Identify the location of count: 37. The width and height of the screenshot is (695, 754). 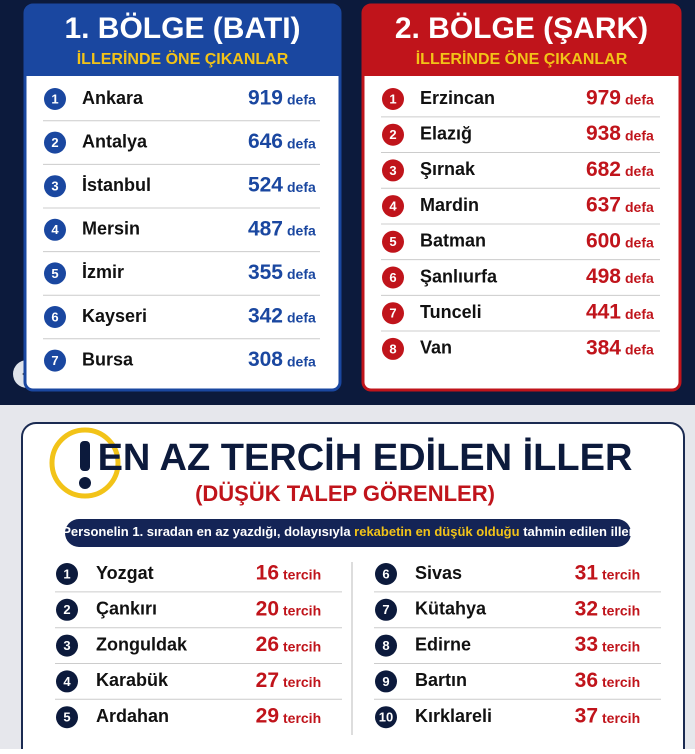
(586, 716).